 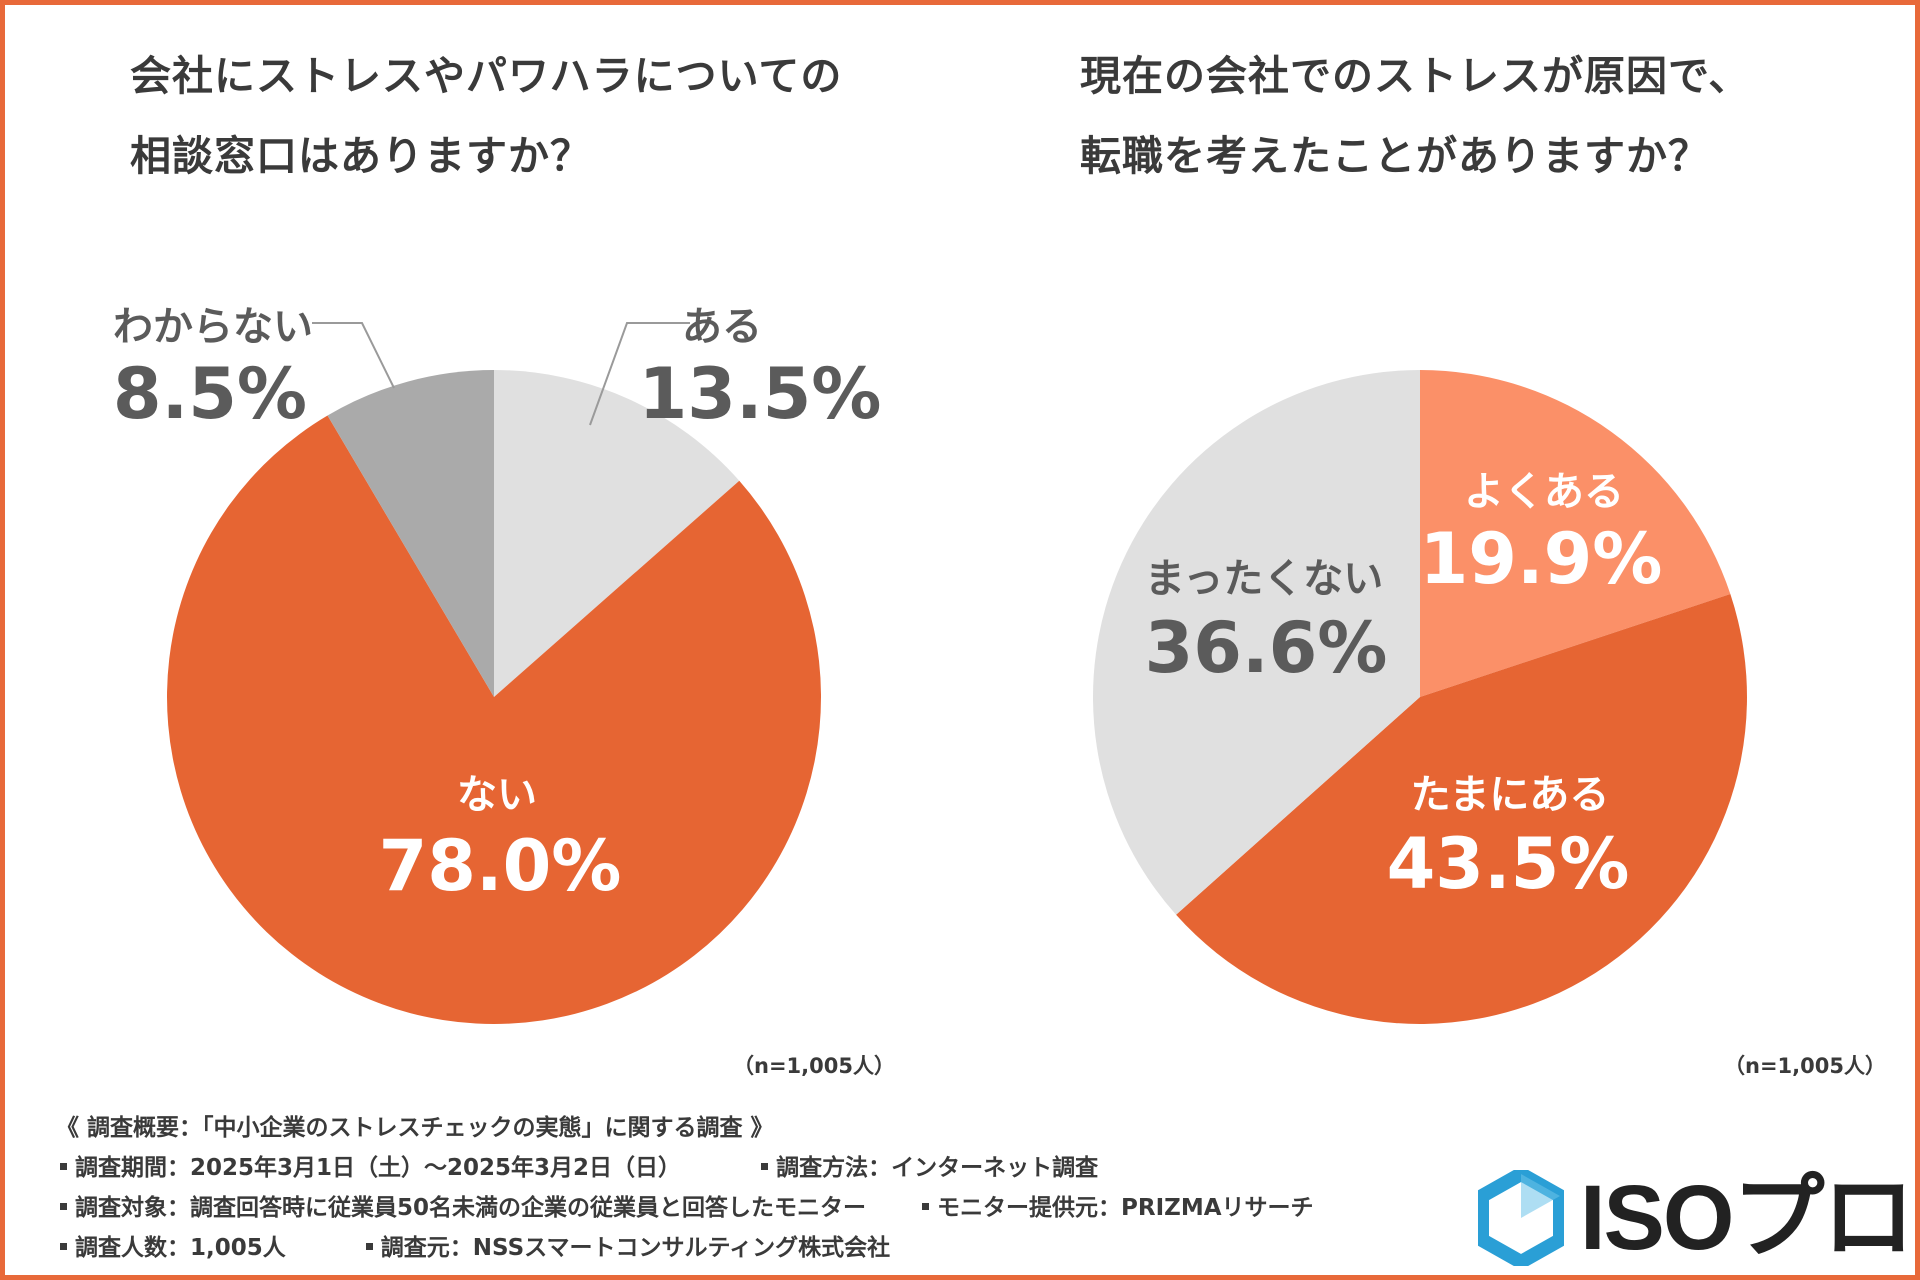 What do you see at coordinates (1508, 864) in the screenshot?
I see `slice-value-tamaniaru: 43.5%` at bounding box center [1508, 864].